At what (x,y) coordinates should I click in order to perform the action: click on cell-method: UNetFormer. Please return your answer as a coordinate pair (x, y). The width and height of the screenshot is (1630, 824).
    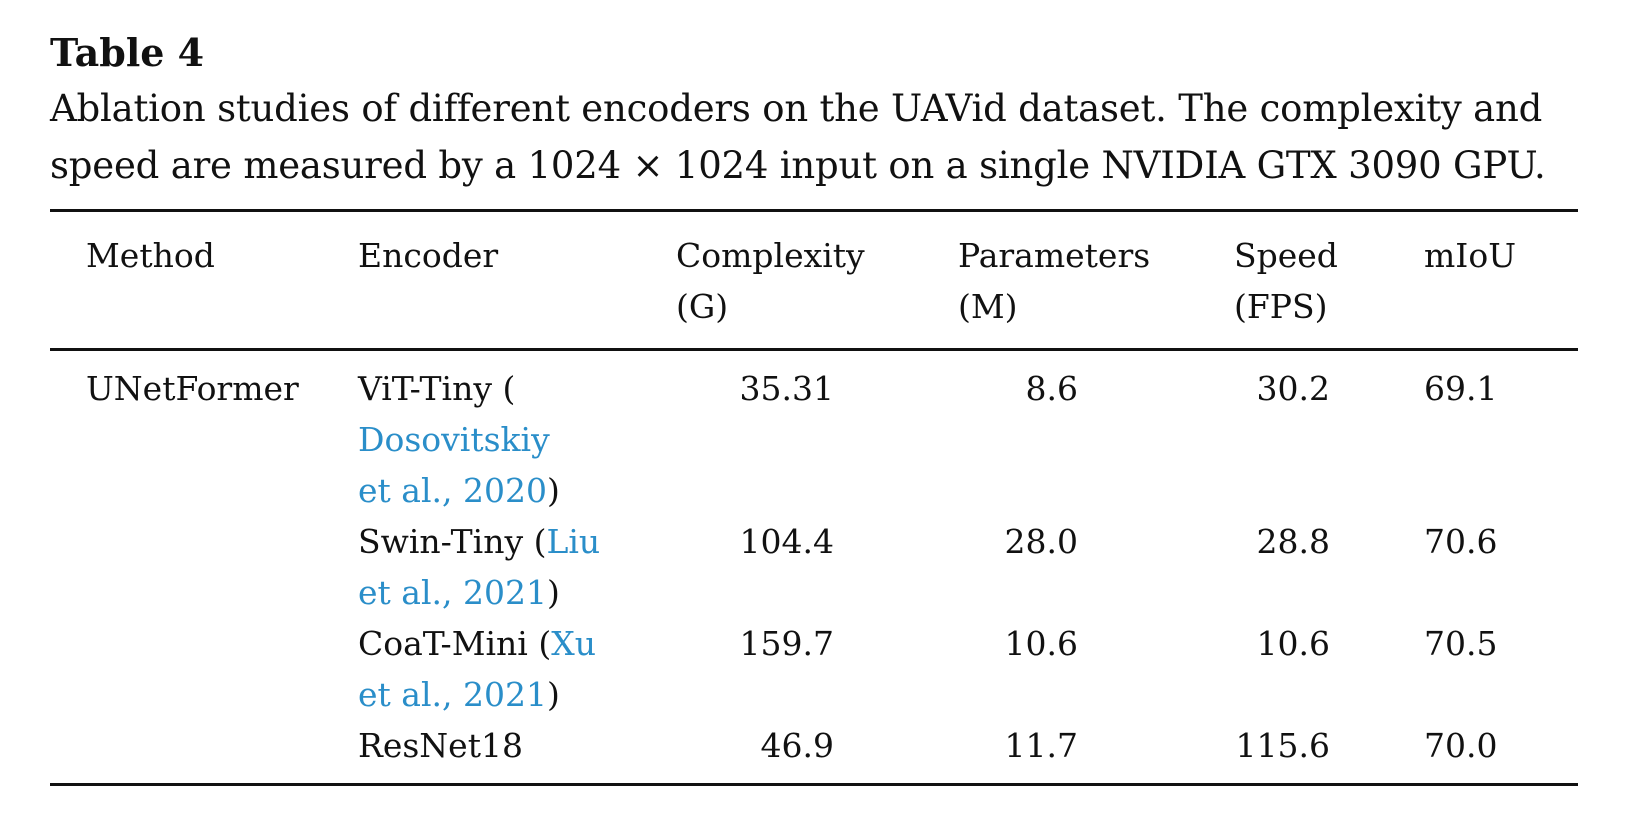
    Looking at the image, I should click on (192, 388).